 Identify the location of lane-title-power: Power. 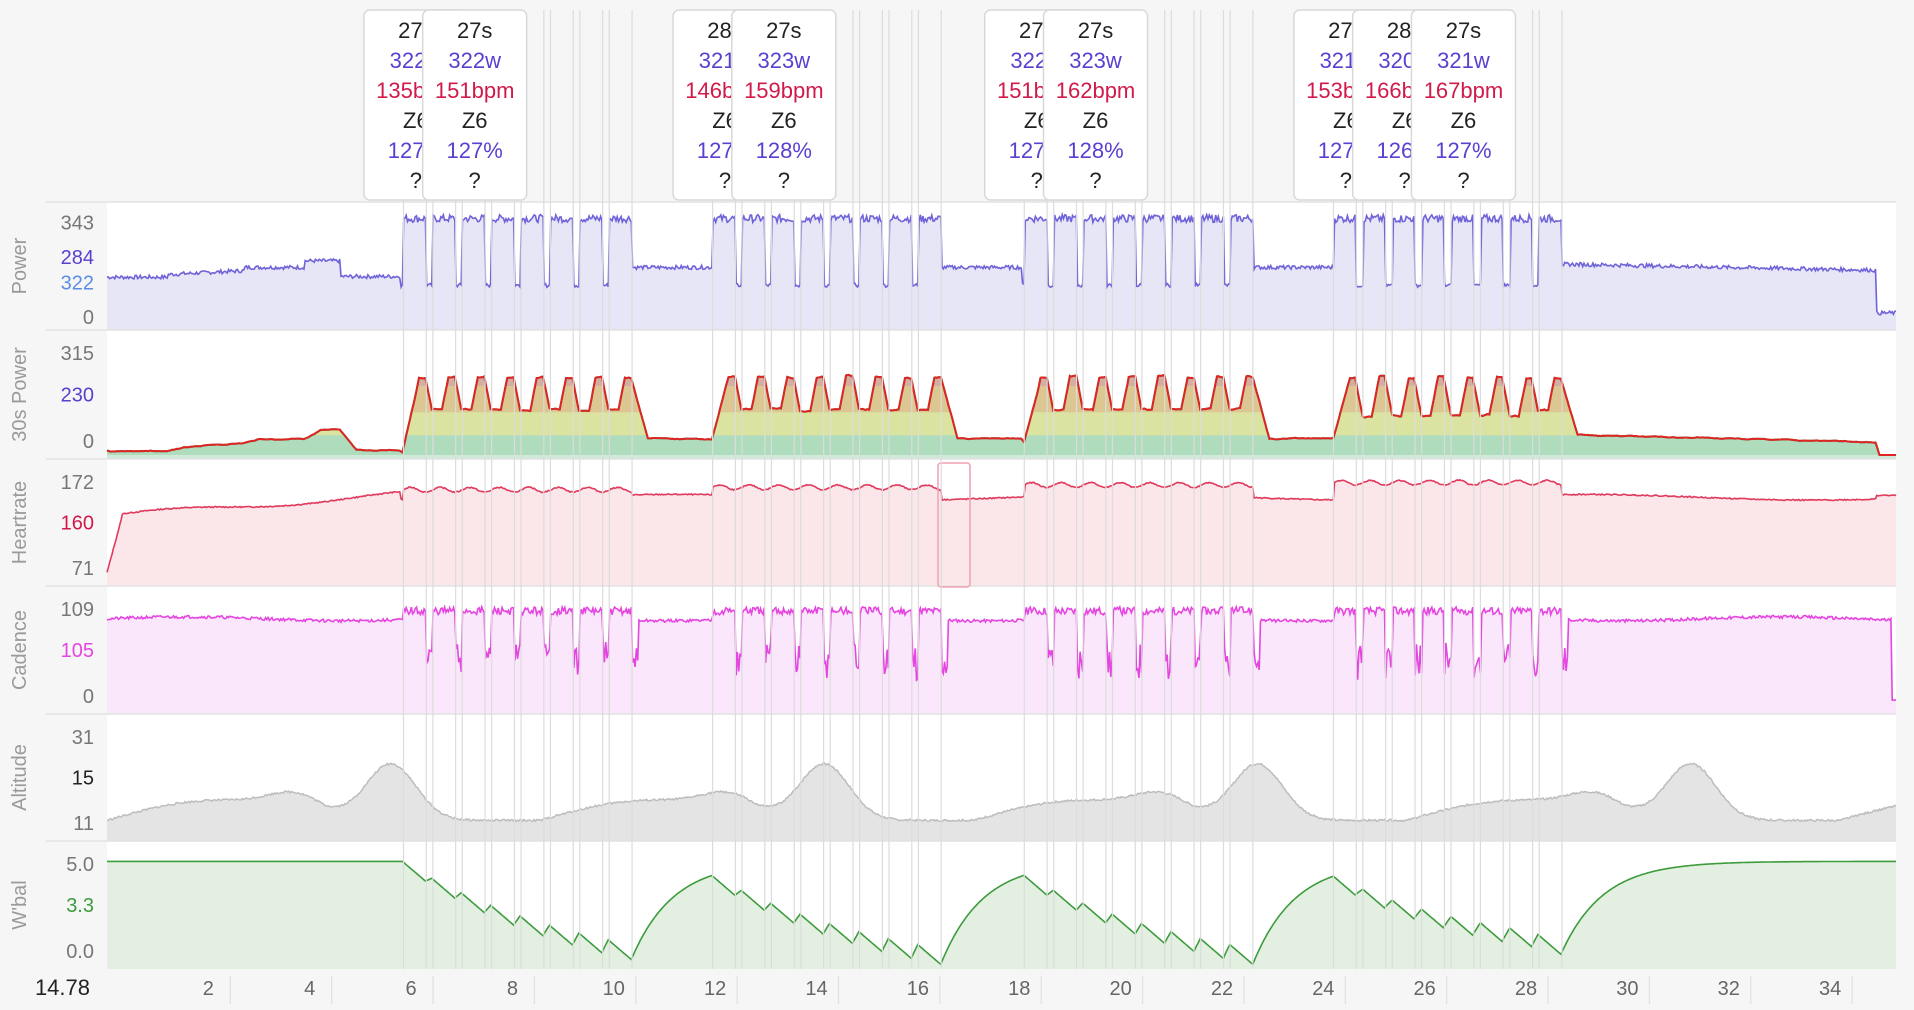
(20, 265).